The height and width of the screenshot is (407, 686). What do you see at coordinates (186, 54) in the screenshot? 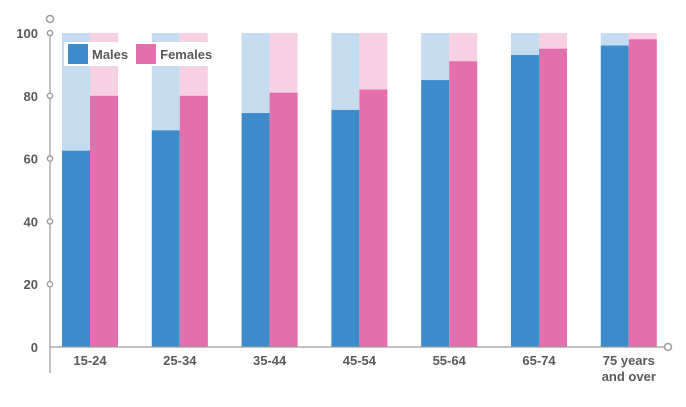
I see `legend-label-females: Females` at bounding box center [186, 54].